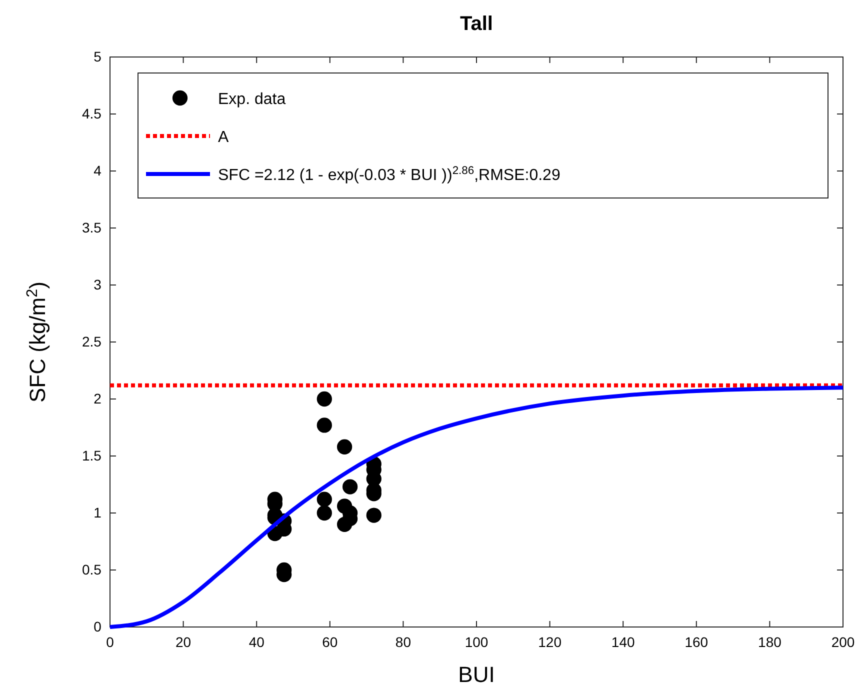  Describe the element at coordinates (696, 642) in the screenshot. I see `x-tick-label: 160` at that location.